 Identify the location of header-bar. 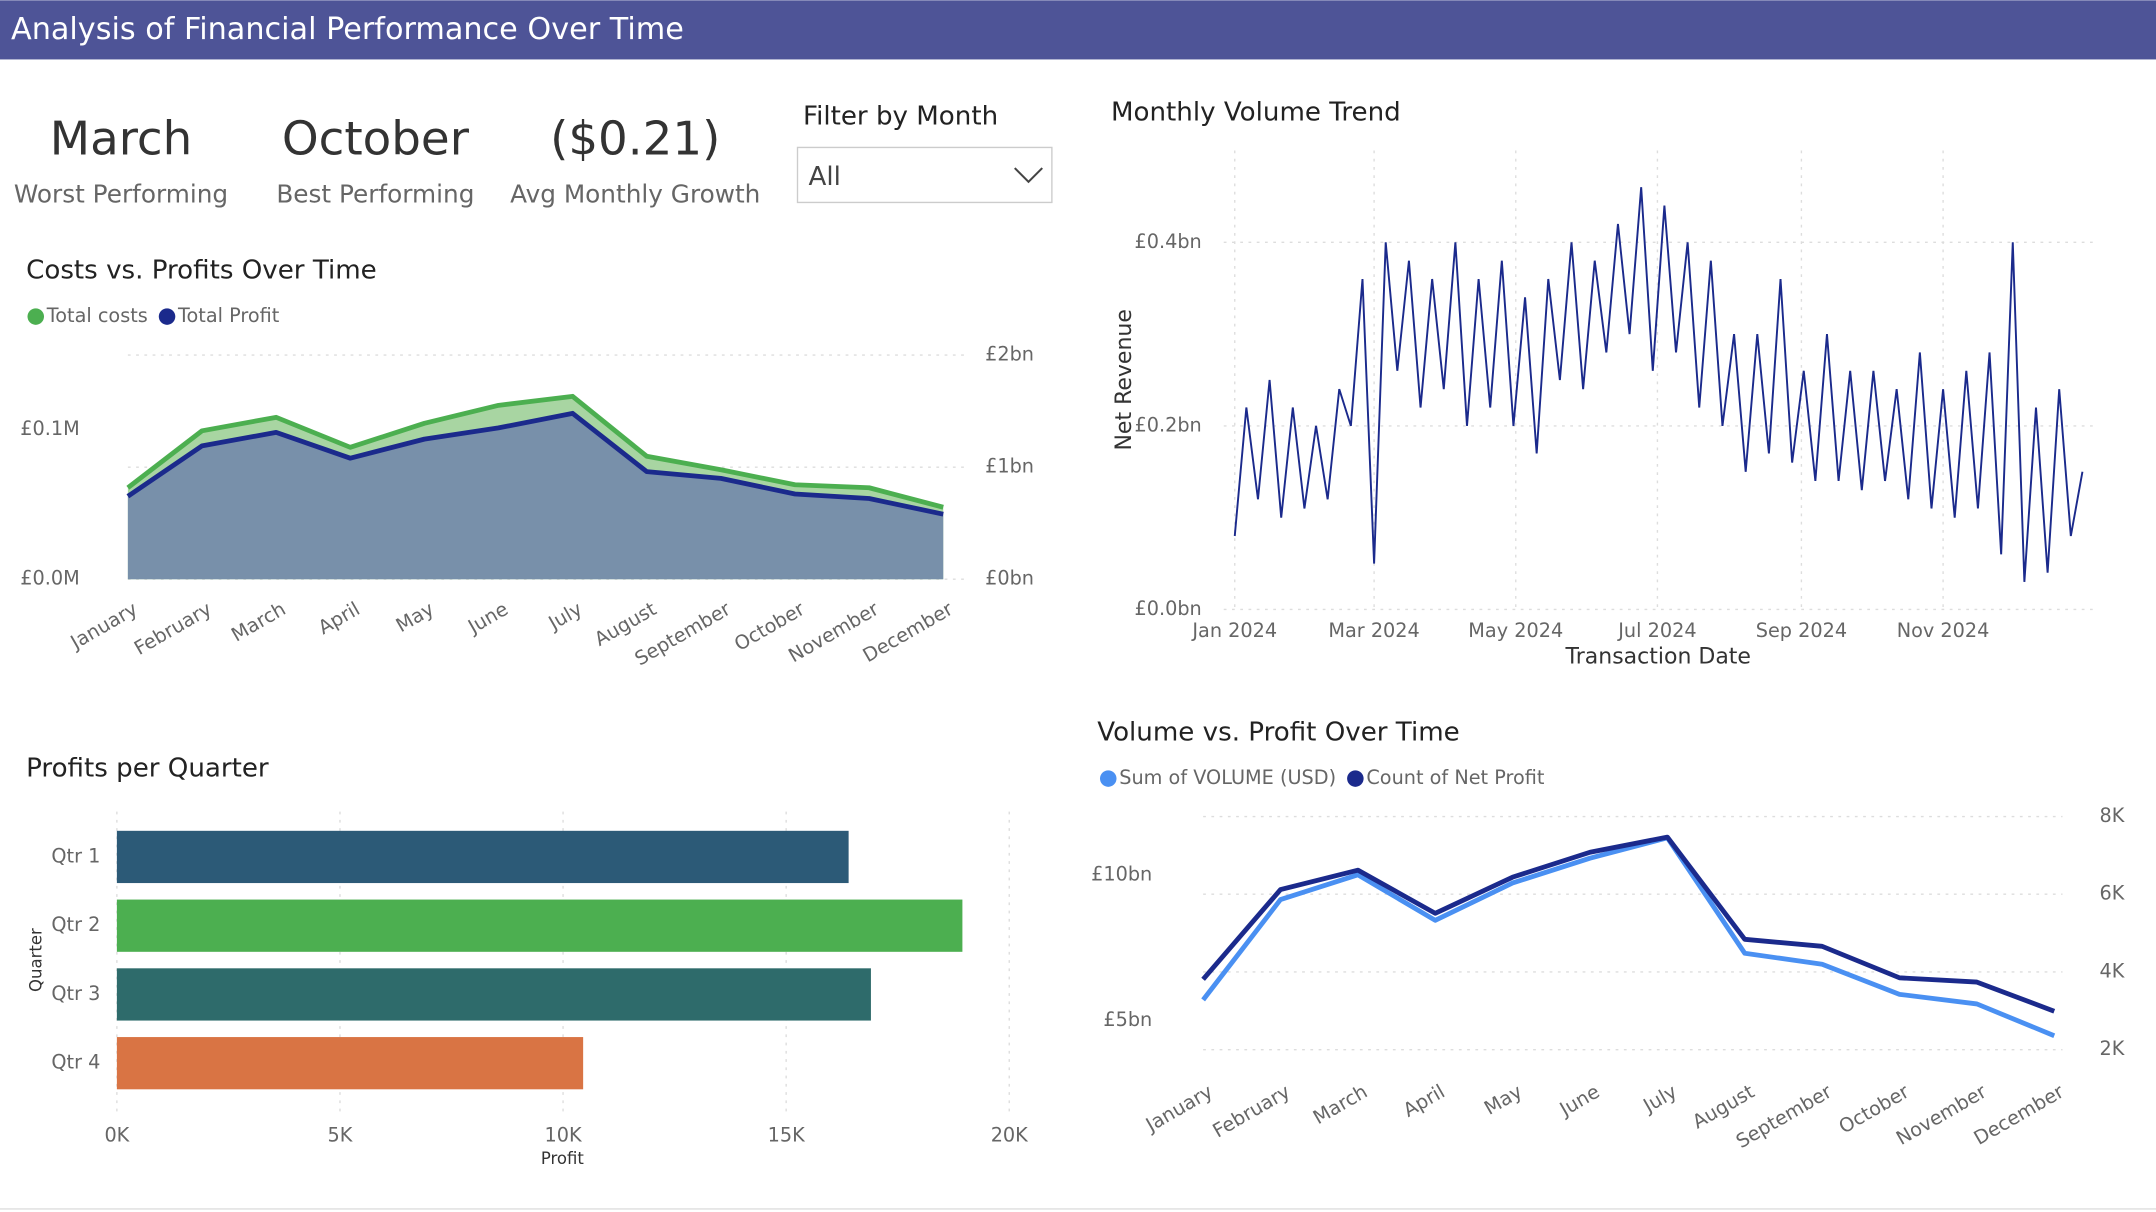
(1078, 30).